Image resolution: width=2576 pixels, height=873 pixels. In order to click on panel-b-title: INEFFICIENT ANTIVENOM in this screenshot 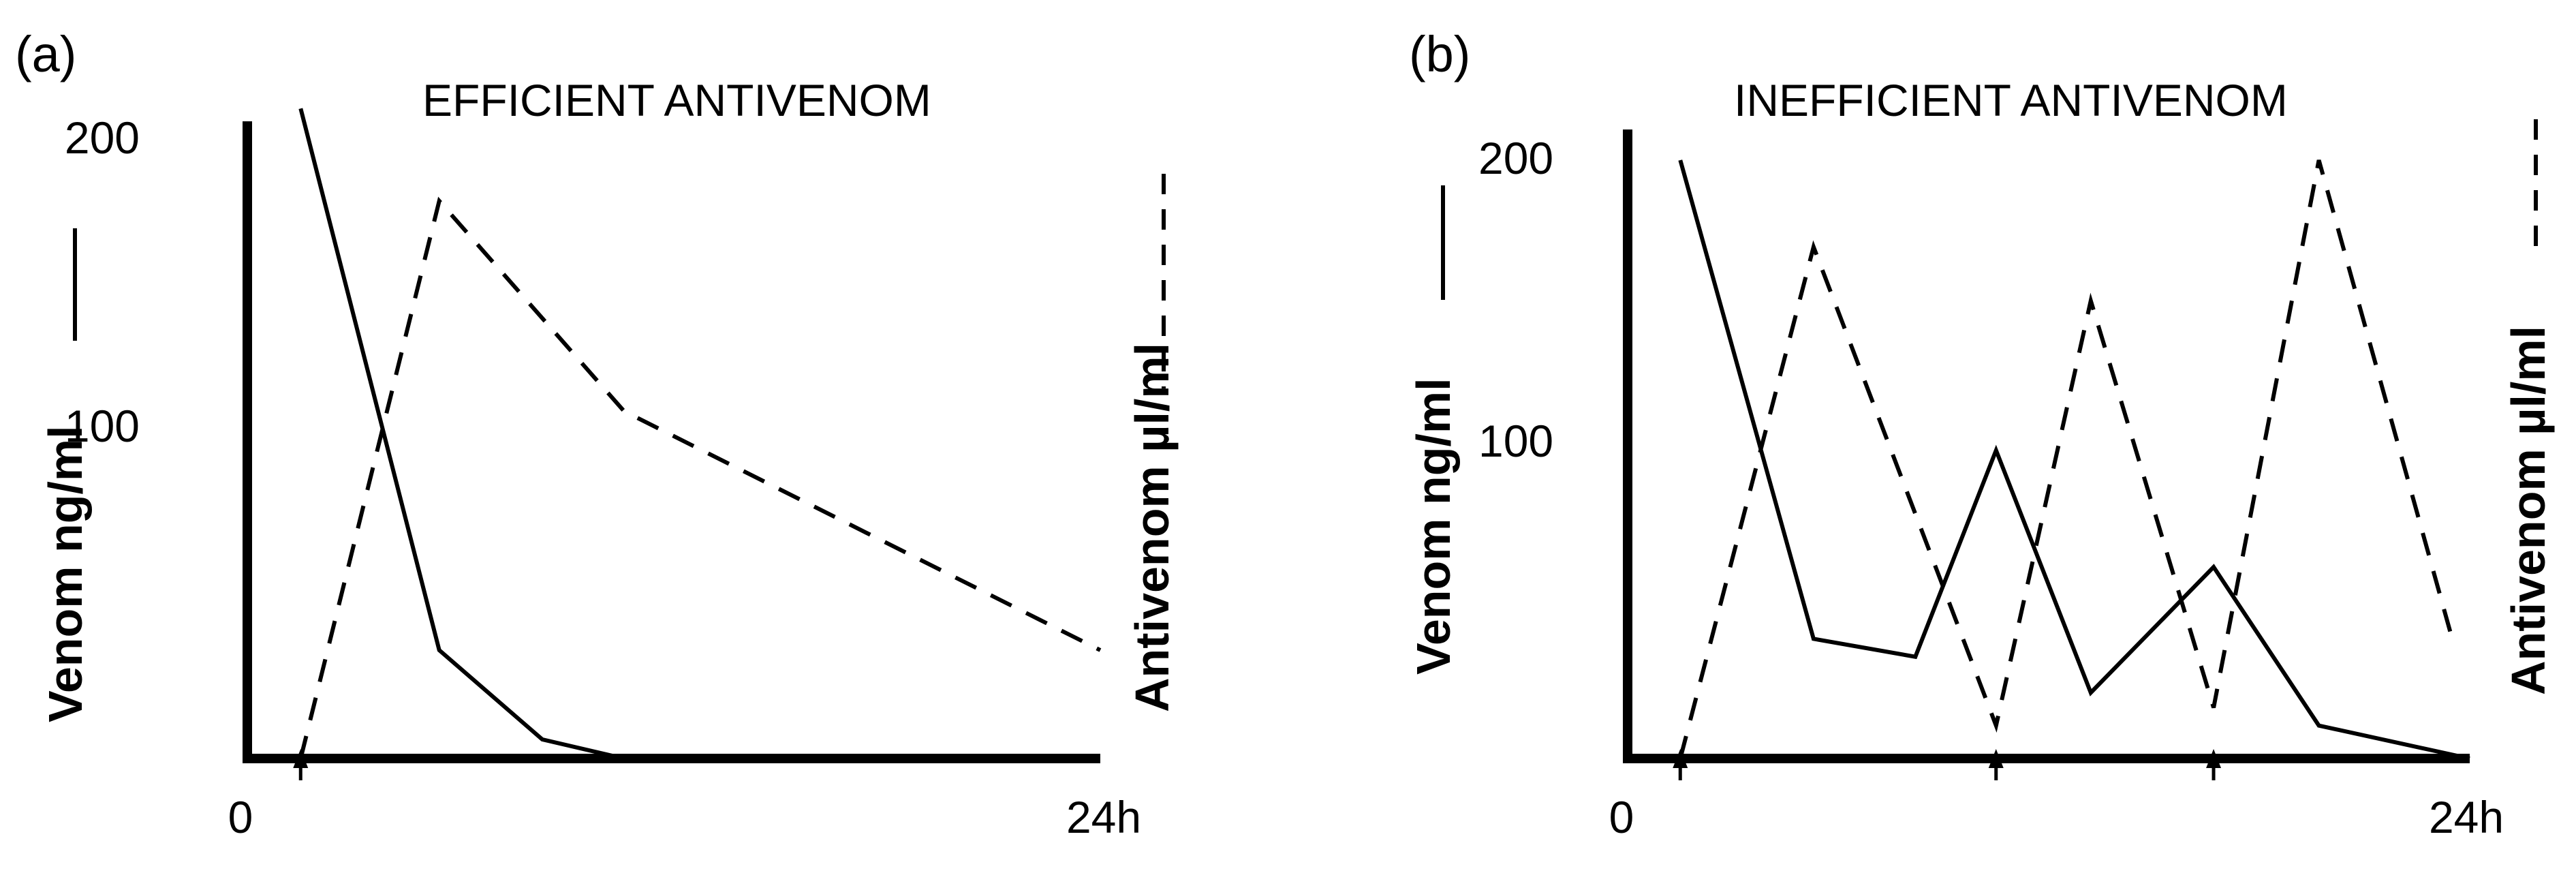, I will do `click(2011, 100)`.